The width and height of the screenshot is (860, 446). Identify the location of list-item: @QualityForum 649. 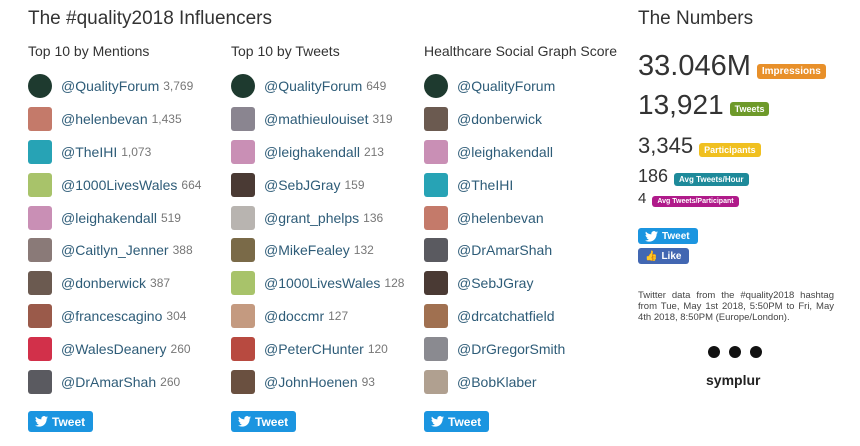
(317, 86).